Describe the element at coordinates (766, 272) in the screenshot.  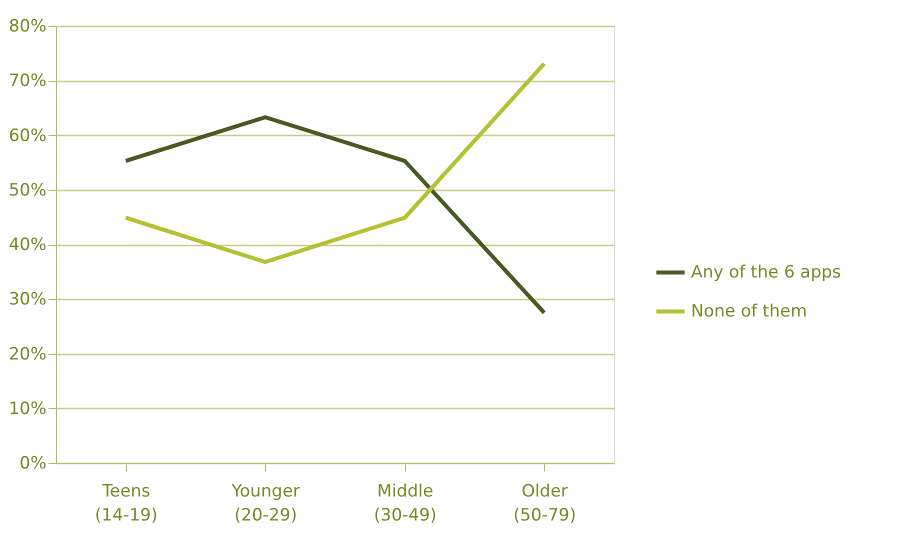
I see `legend-label: Any of the 6 apps` at that location.